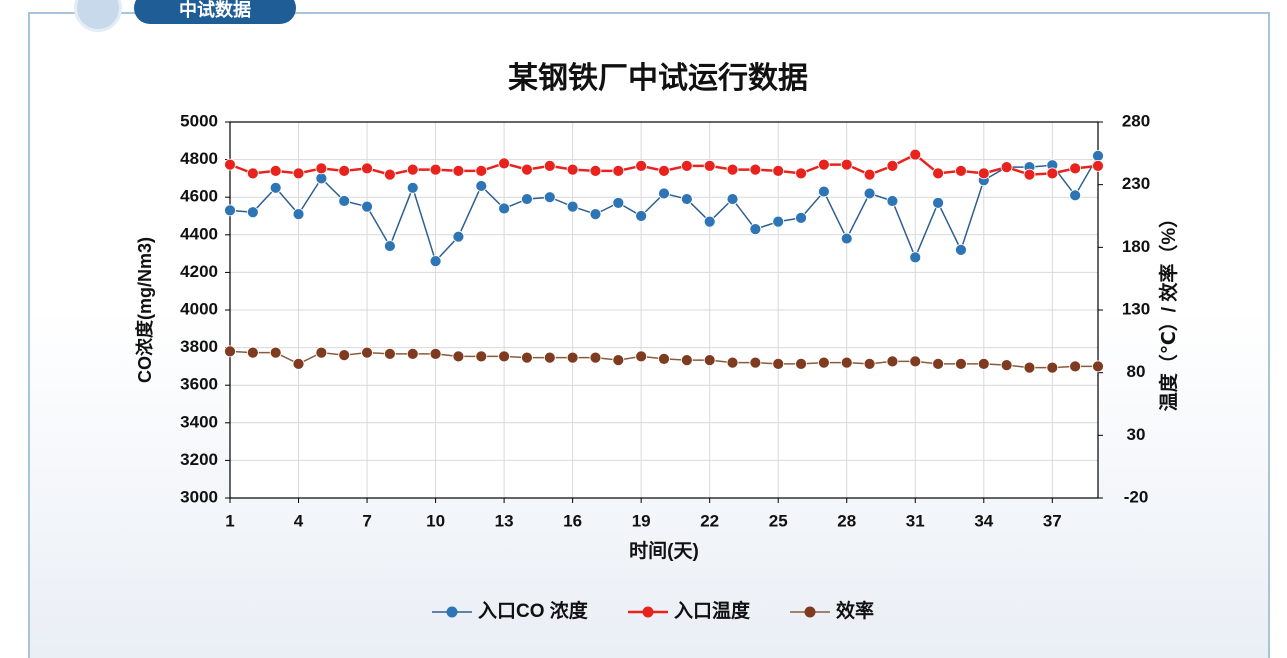 Image resolution: width=1287 pixels, height=658 pixels. What do you see at coordinates (855, 610) in the screenshot?
I see `legend-label: 效率` at bounding box center [855, 610].